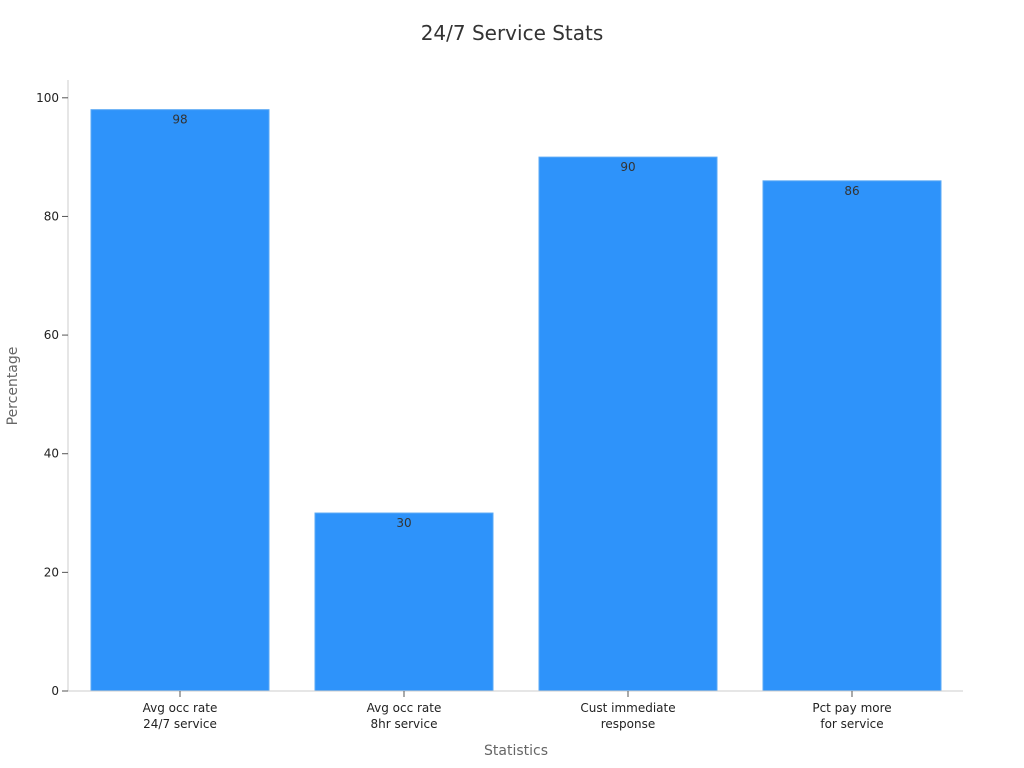  Describe the element at coordinates (51, 454) in the screenshot. I see `y-tick-label: 40` at that location.